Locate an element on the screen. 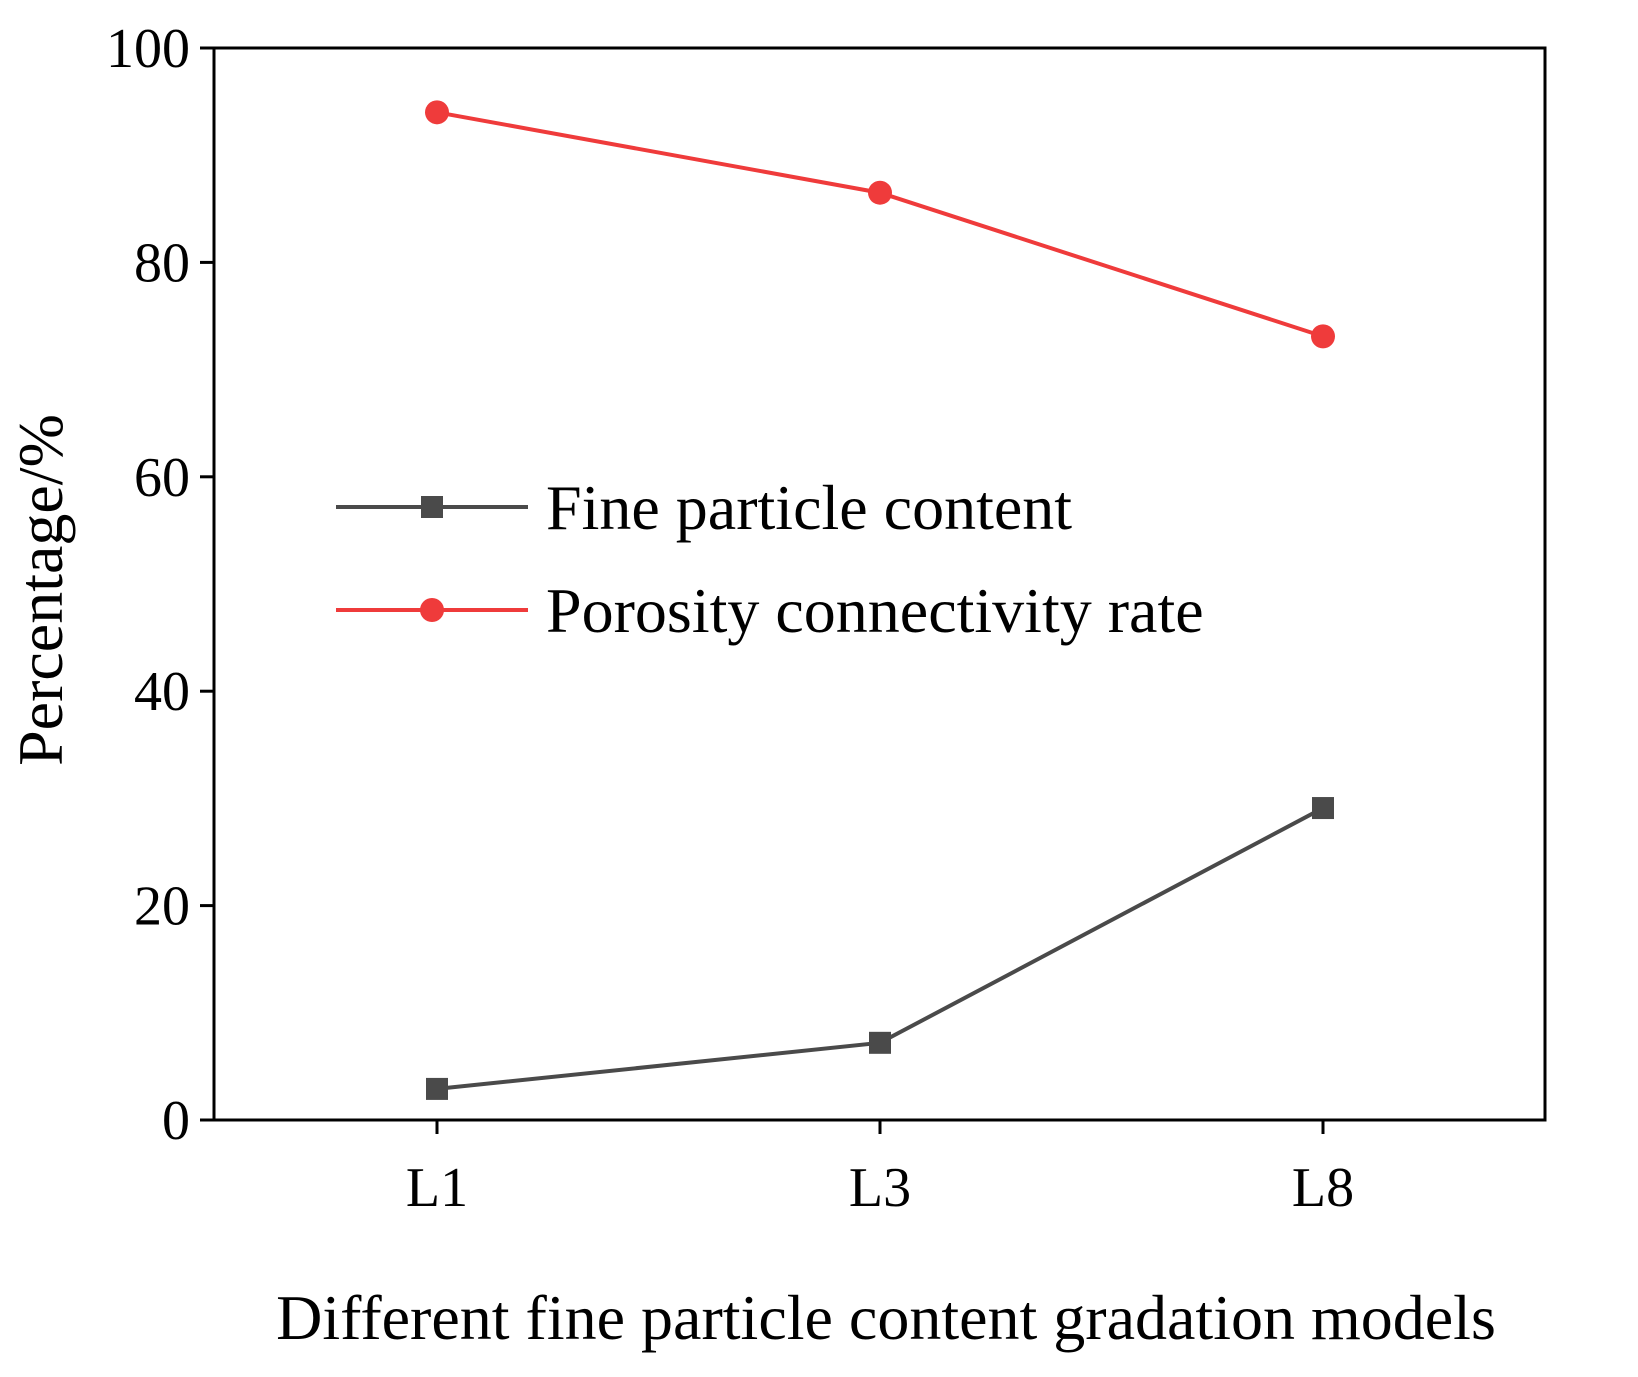  y-tick-label: 80 is located at coordinates (162, 263).